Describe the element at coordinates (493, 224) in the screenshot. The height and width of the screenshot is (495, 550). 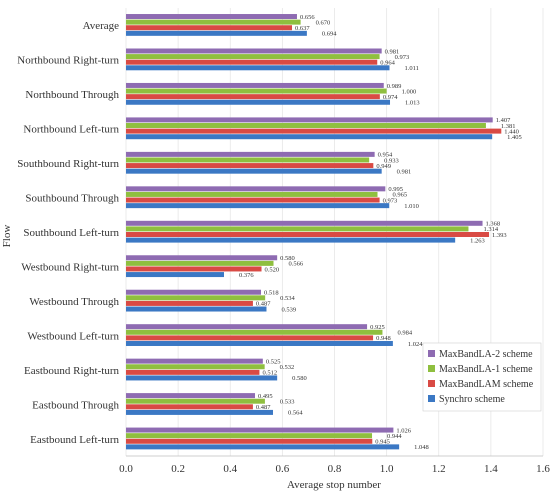
I see `value-label: 1.368` at that location.